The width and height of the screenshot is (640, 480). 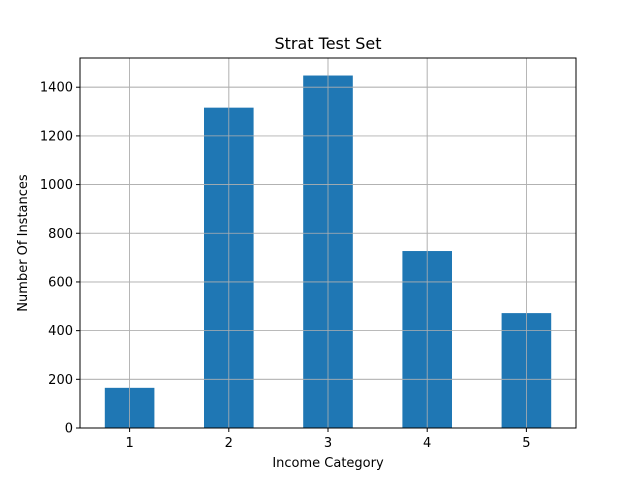 I want to click on x-tick-label: 5, so click(x=526, y=443).